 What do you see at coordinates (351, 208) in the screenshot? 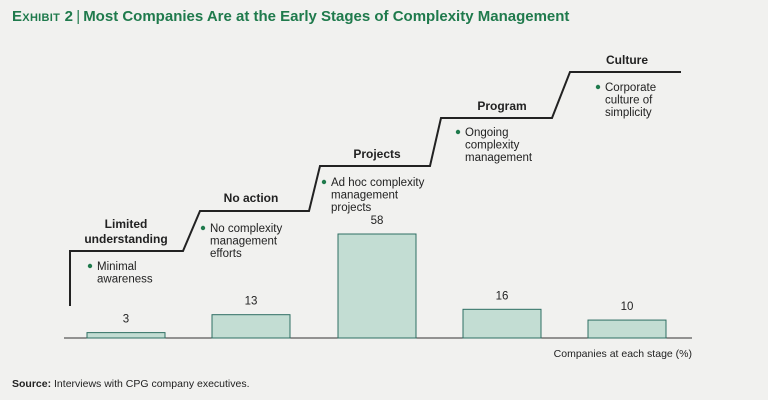
I see `stage-bullet-text: projects` at bounding box center [351, 208].